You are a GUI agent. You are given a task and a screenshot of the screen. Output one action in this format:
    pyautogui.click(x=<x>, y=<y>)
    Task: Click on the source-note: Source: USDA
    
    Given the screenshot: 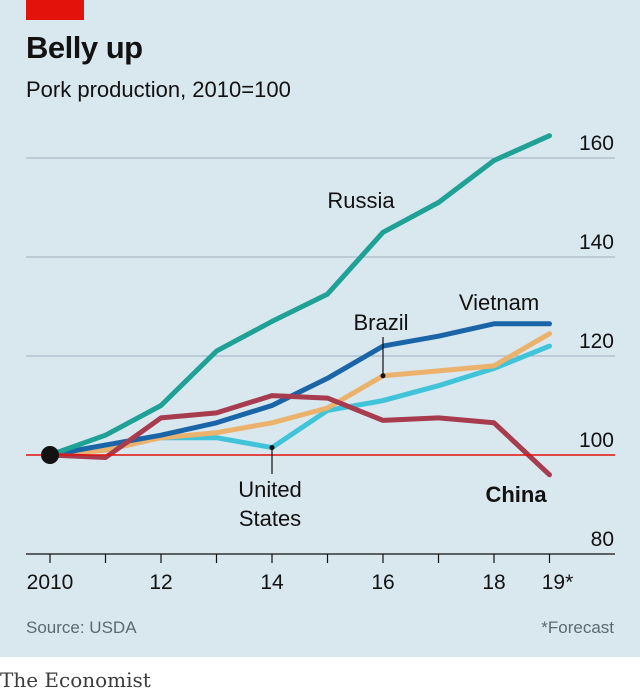 What is the action you would take?
    pyautogui.click(x=81, y=627)
    